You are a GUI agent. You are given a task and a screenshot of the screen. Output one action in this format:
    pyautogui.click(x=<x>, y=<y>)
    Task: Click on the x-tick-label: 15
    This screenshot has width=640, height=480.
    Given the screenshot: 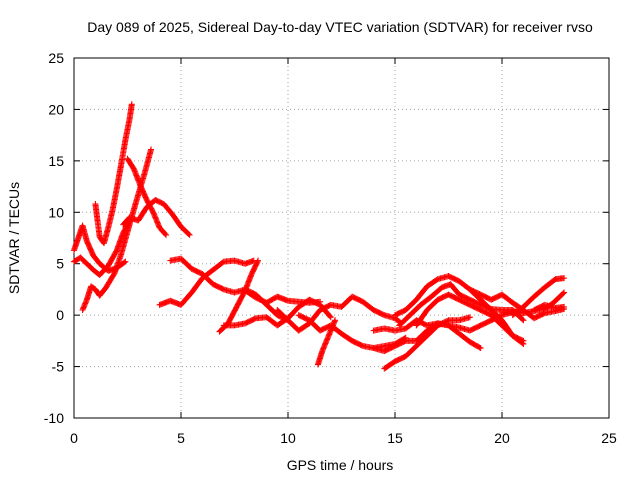 What is the action you would take?
    pyautogui.click(x=395, y=438)
    